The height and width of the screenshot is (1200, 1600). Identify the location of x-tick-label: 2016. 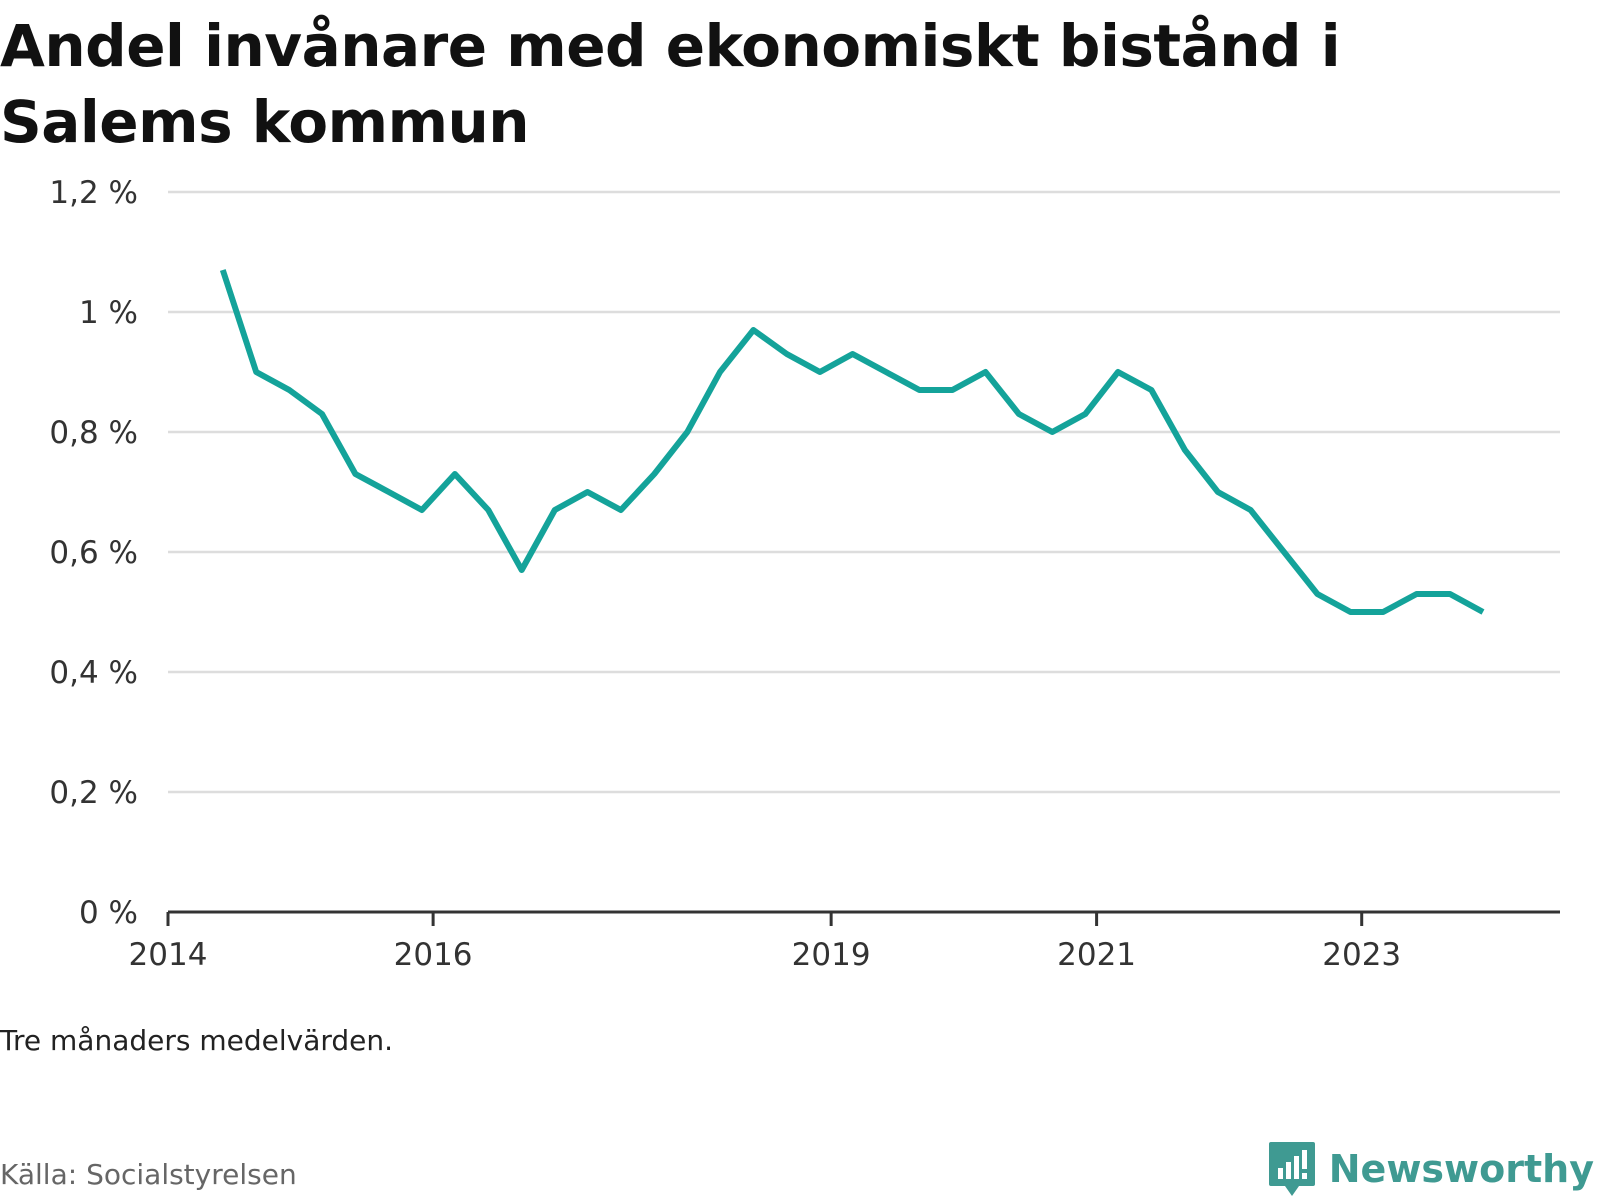
(433, 955).